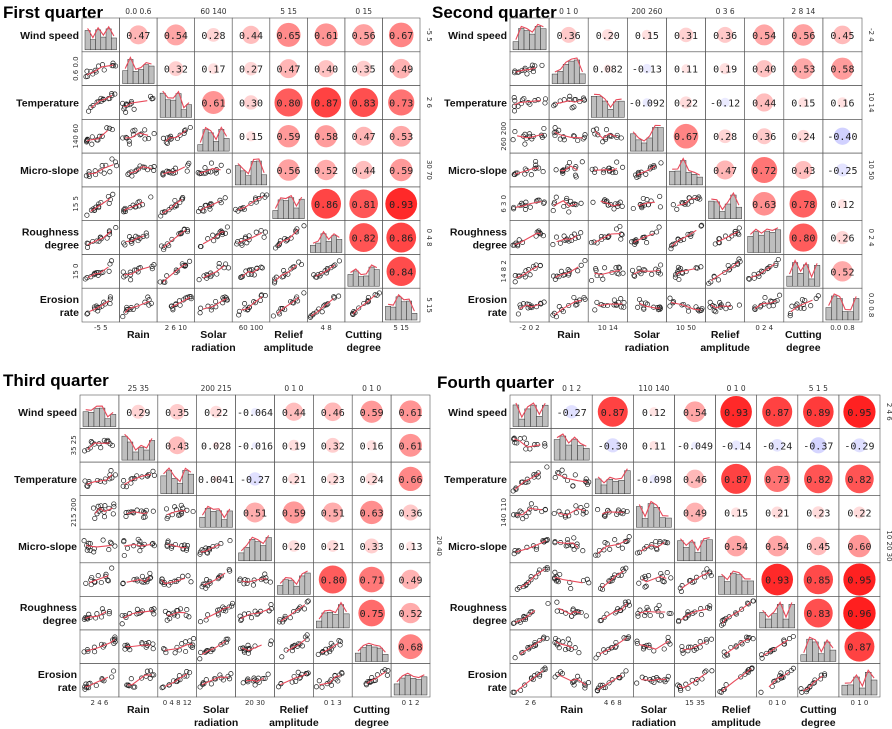  I want to click on correlation-value: 0.35, so click(177, 413).